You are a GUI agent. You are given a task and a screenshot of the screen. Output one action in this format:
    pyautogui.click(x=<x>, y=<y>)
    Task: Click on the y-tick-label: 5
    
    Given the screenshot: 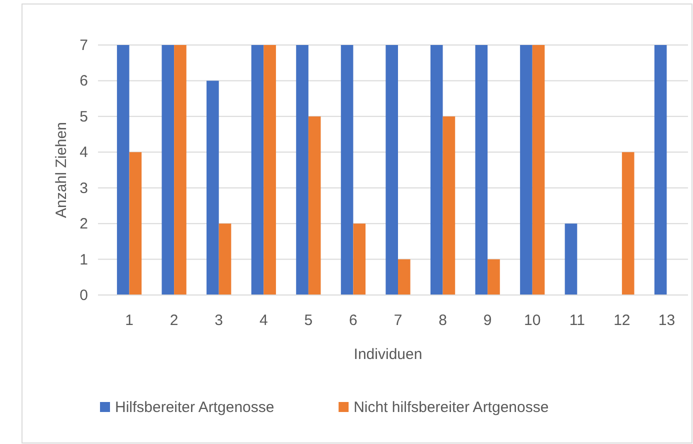 What is the action you would take?
    pyautogui.click(x=84, y=117)
    